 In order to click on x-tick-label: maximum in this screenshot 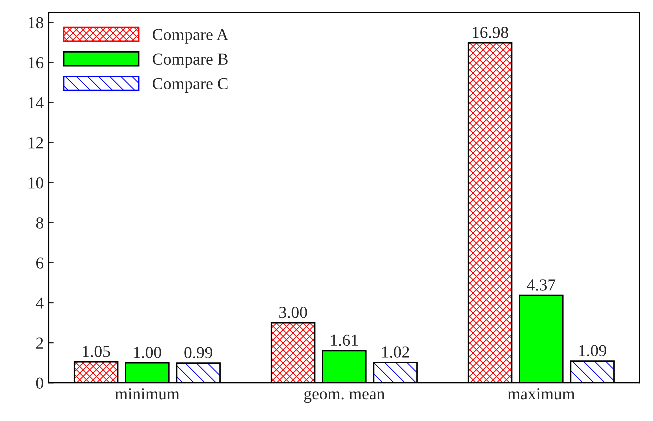, I will do `click(541, 394)`.